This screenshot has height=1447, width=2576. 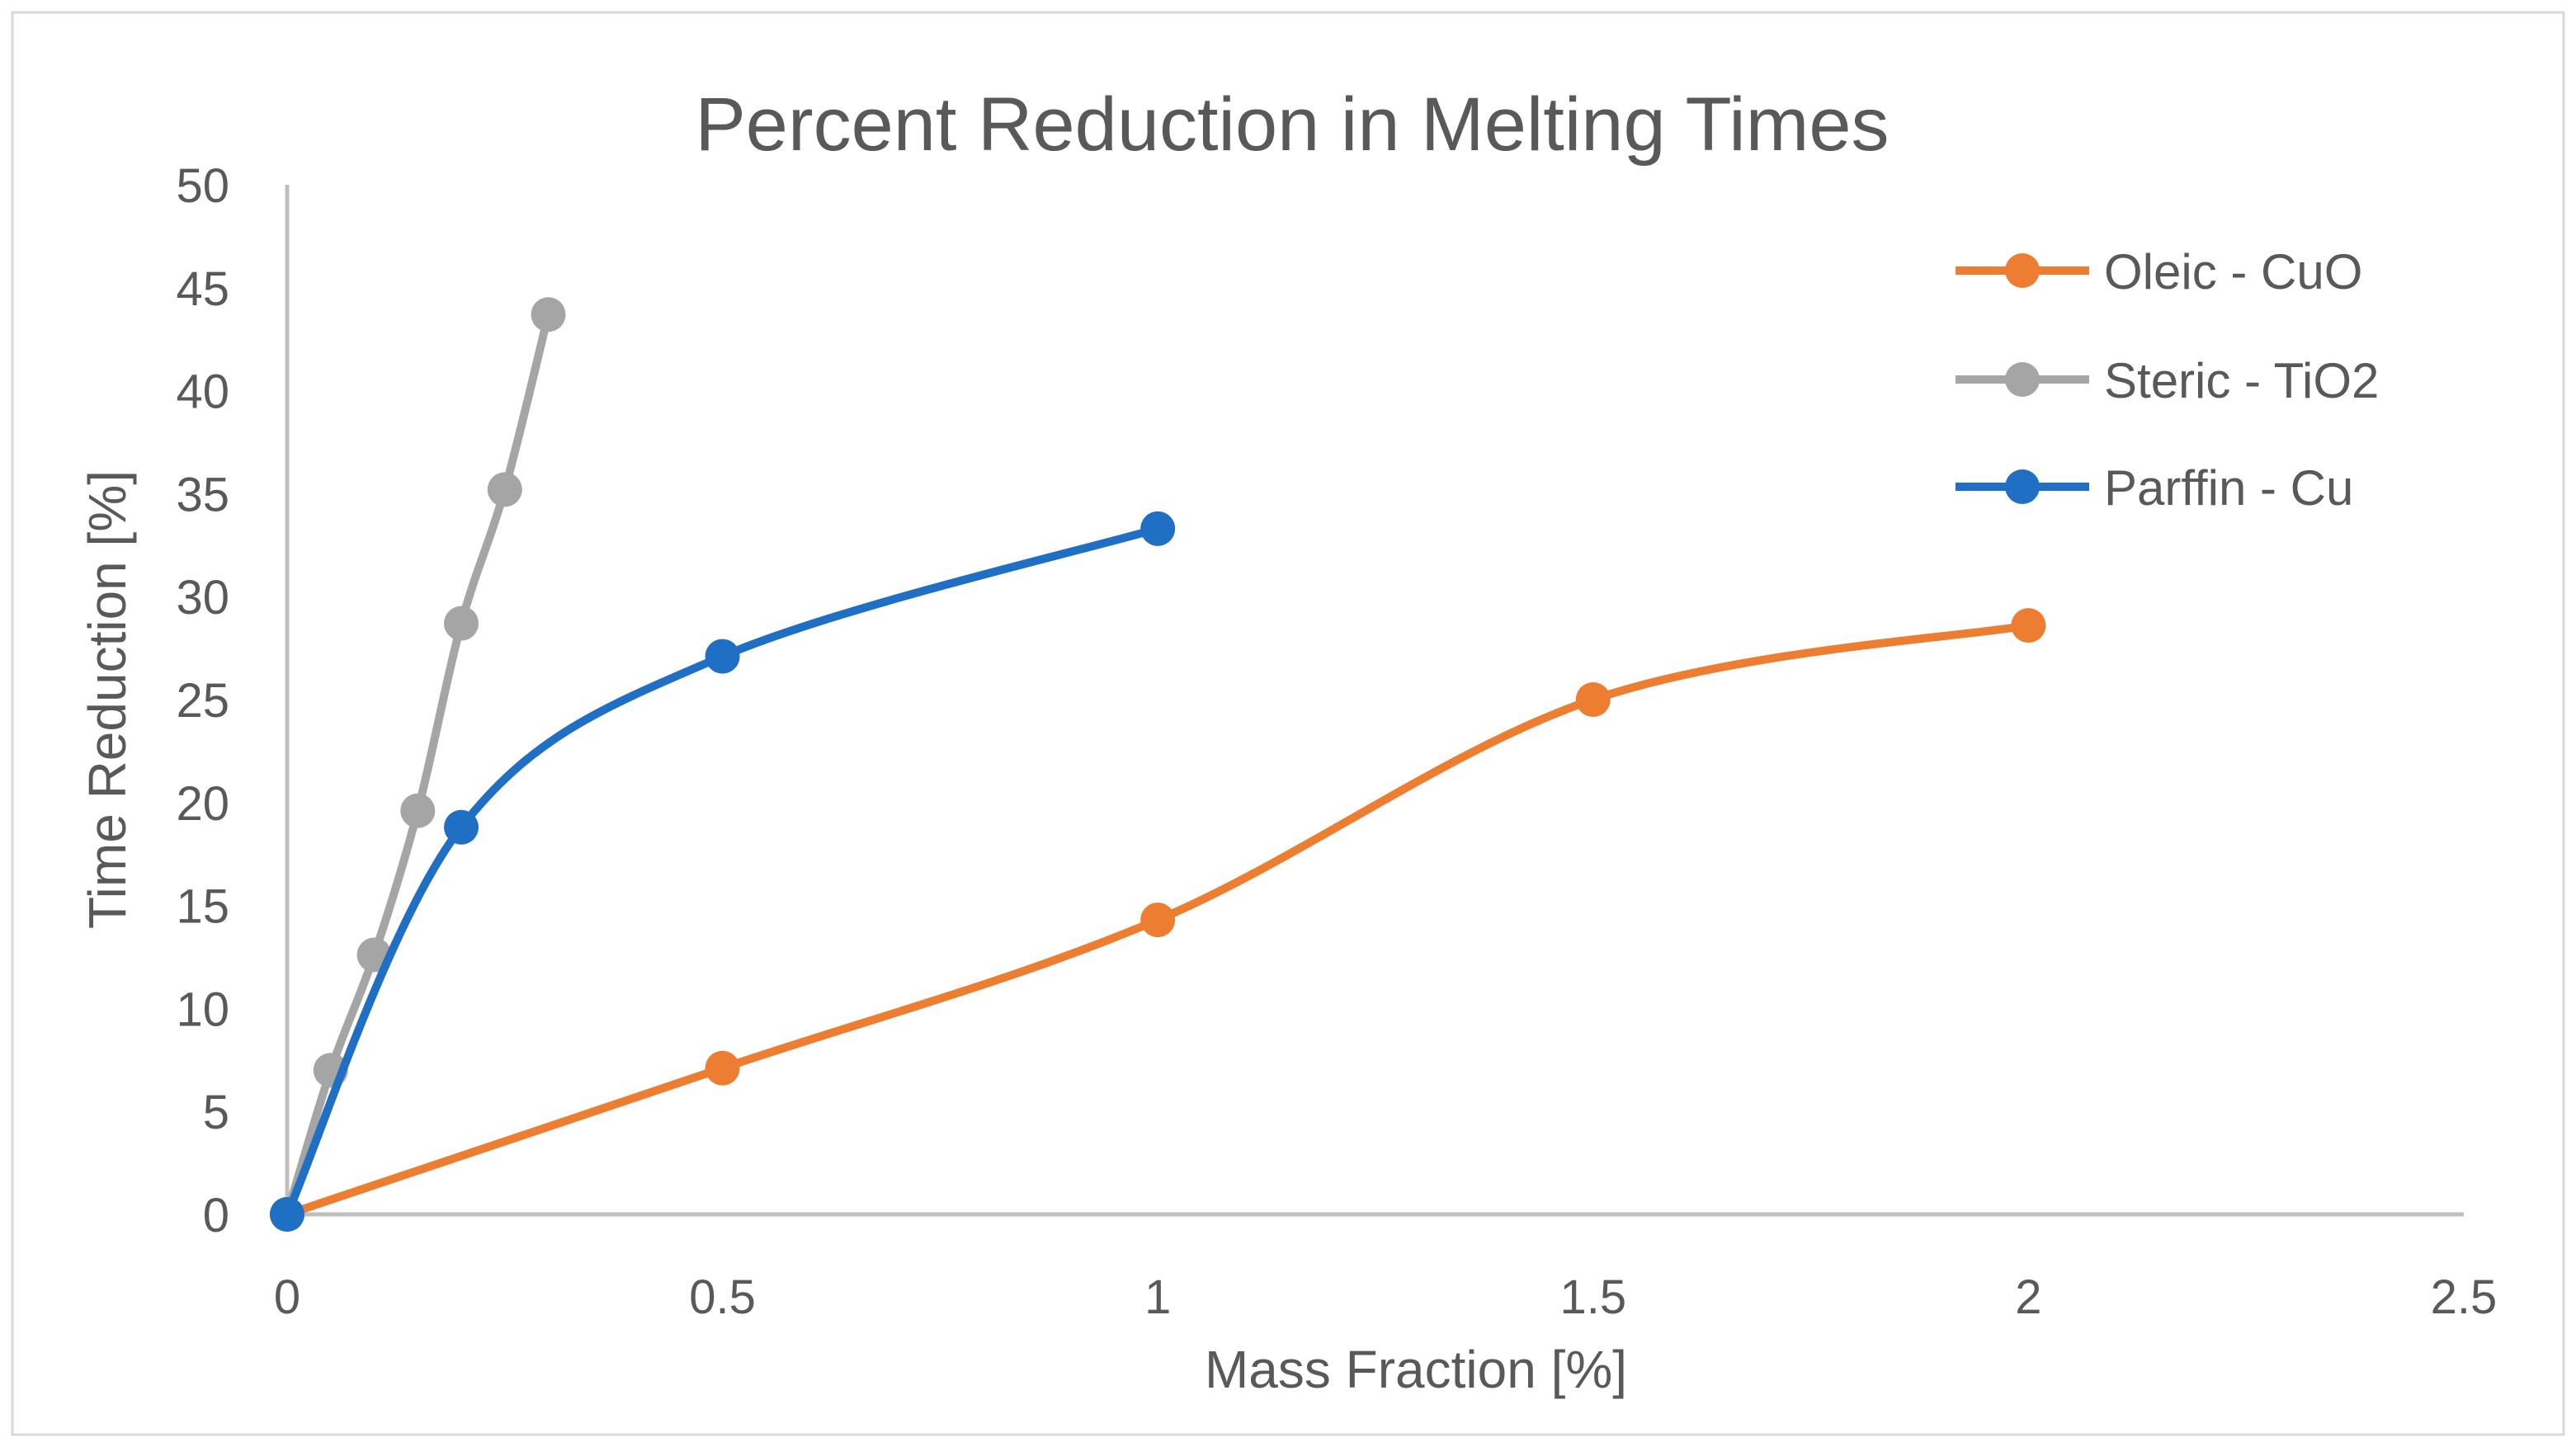 I want to click on y-tick-label: 30, so click(x=202, y=598).